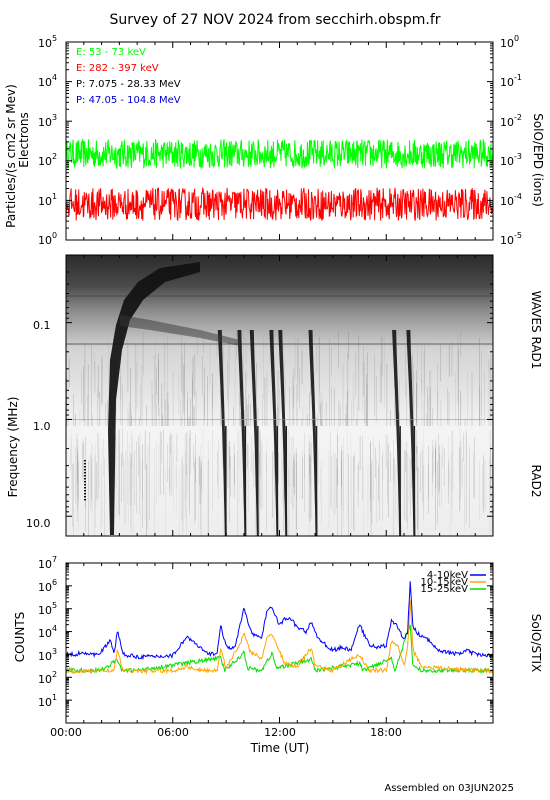 This screenshot has width=550, height=800. I want to click on assembled-footer: Assembled on 03JUN2025, so click(449, 788).